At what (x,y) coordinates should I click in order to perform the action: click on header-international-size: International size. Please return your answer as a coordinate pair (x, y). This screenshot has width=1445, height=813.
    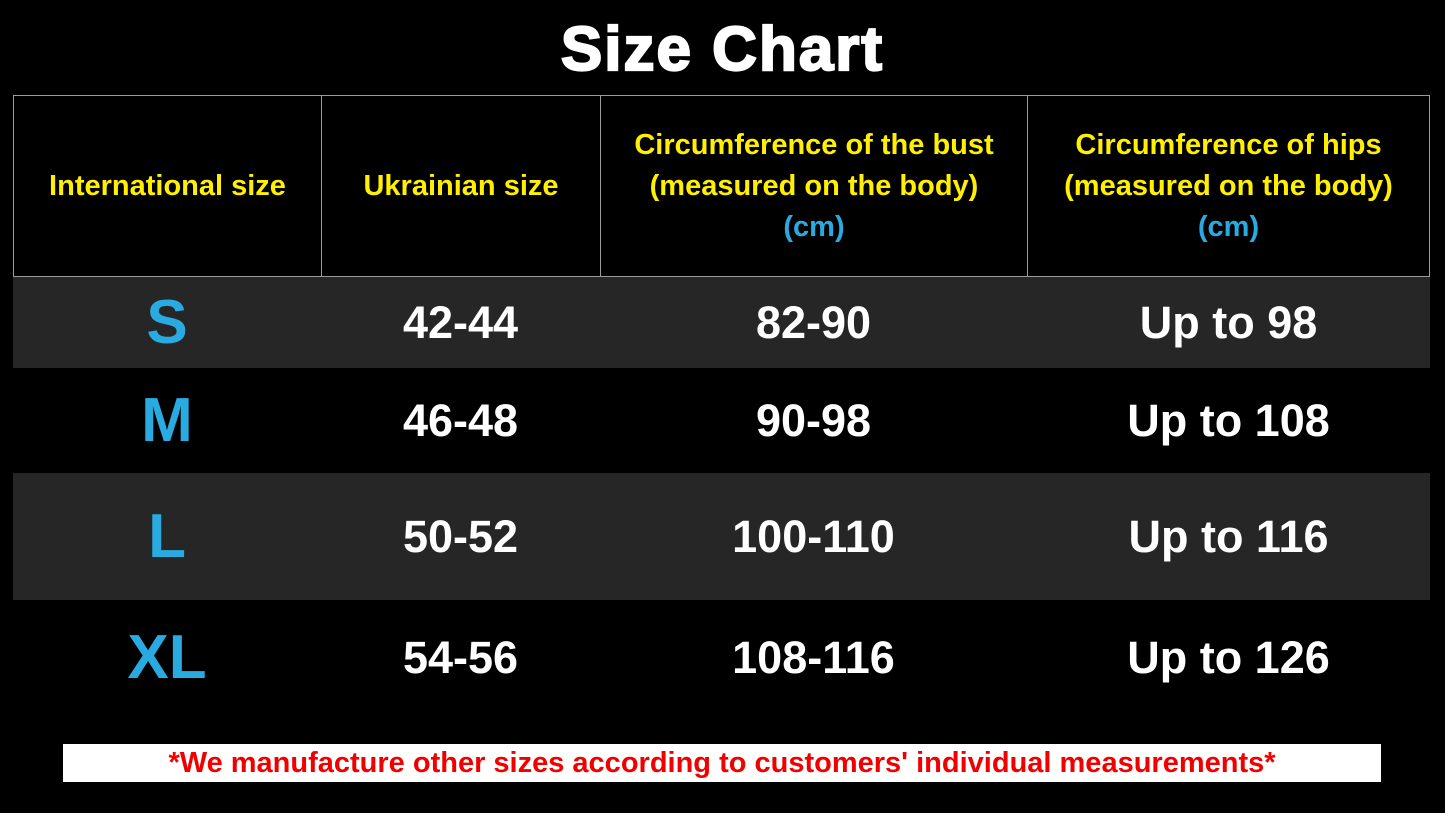
    Looking at the image, I should click on (168, 186).